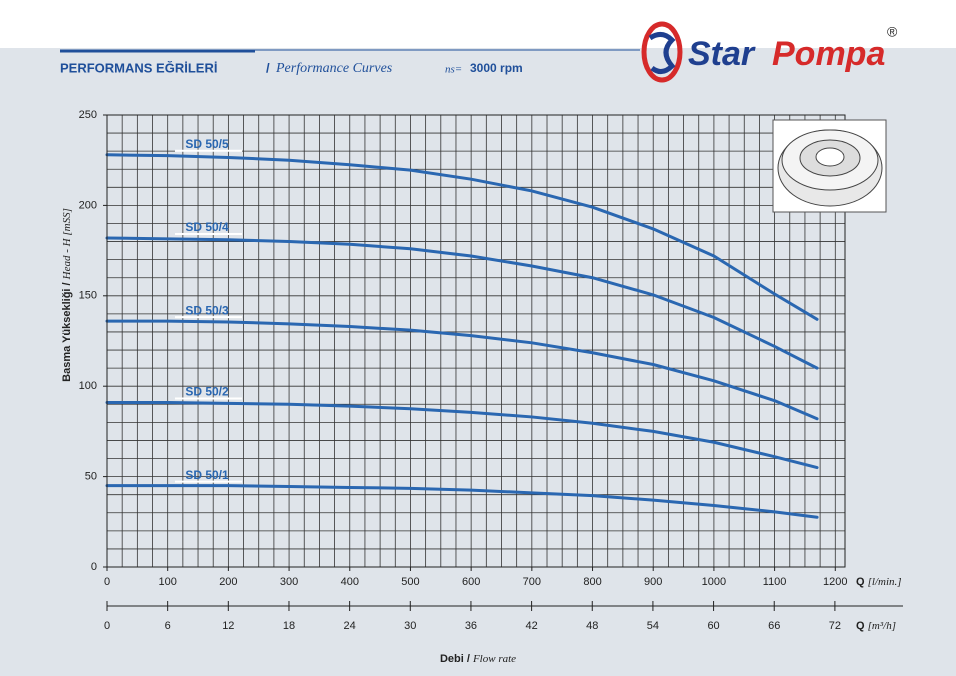 Image resolution: width=956 pixels, height=676 pixels. Describe the element at coordinates (88, 386) in the screenshot. I see `y-tick-label: 100` at that location.